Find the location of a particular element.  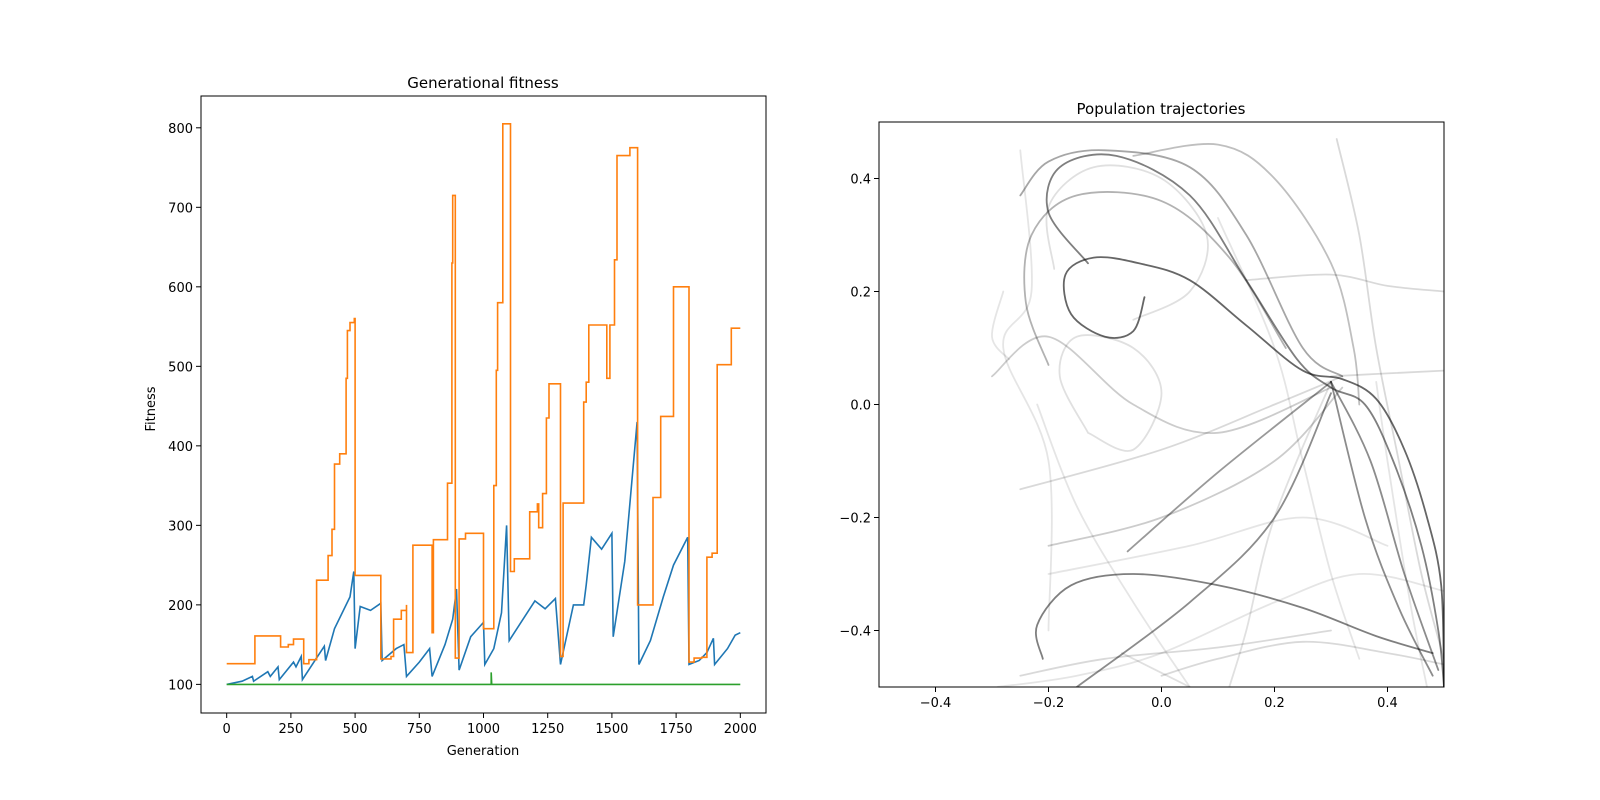

y-tick-label: 500 is located at coordinates (180, 367).